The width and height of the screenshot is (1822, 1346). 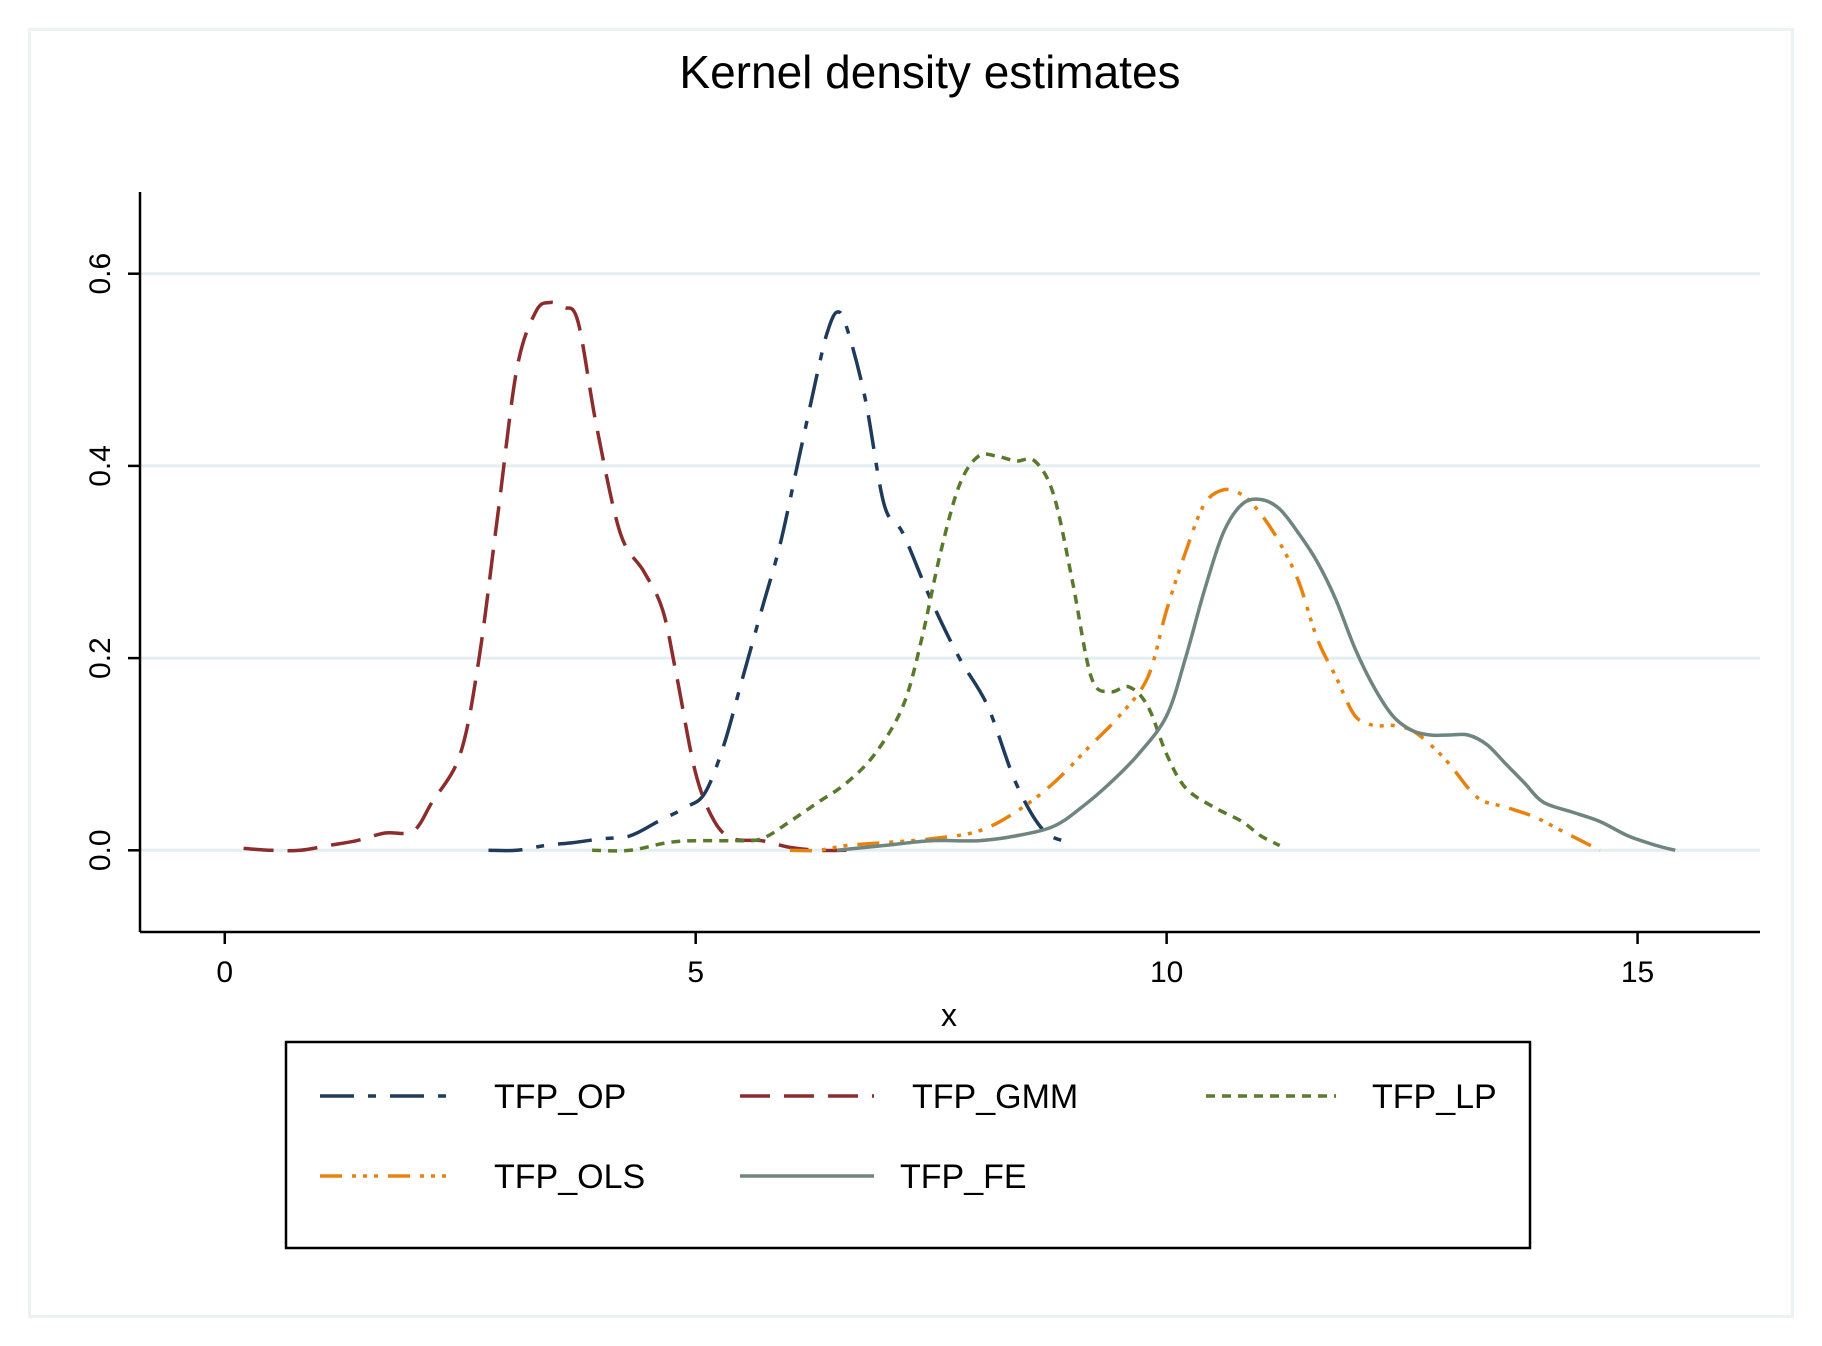 I want to click on legend-label-tfp-gmm: TFP_GMM, so click(x=995, y=1097).